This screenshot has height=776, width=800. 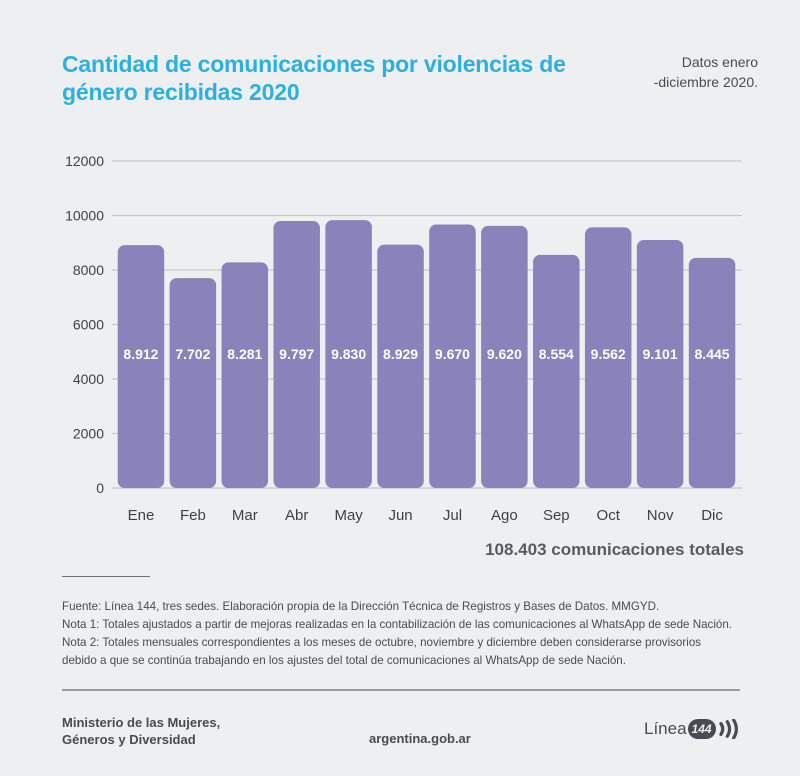 I want to click on bar-oct, so click(x=608, y=358).